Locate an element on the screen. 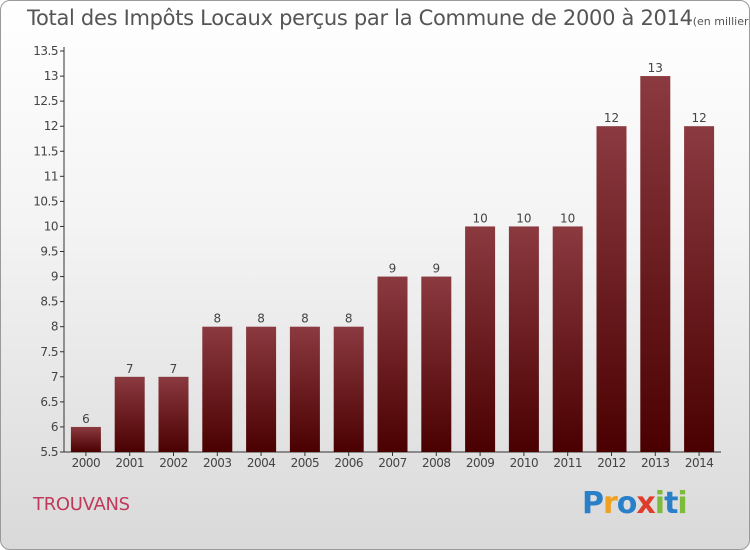 The width and height of the screenshot is (750, 550). logo-letter: P is located at coordinates (593, 503).